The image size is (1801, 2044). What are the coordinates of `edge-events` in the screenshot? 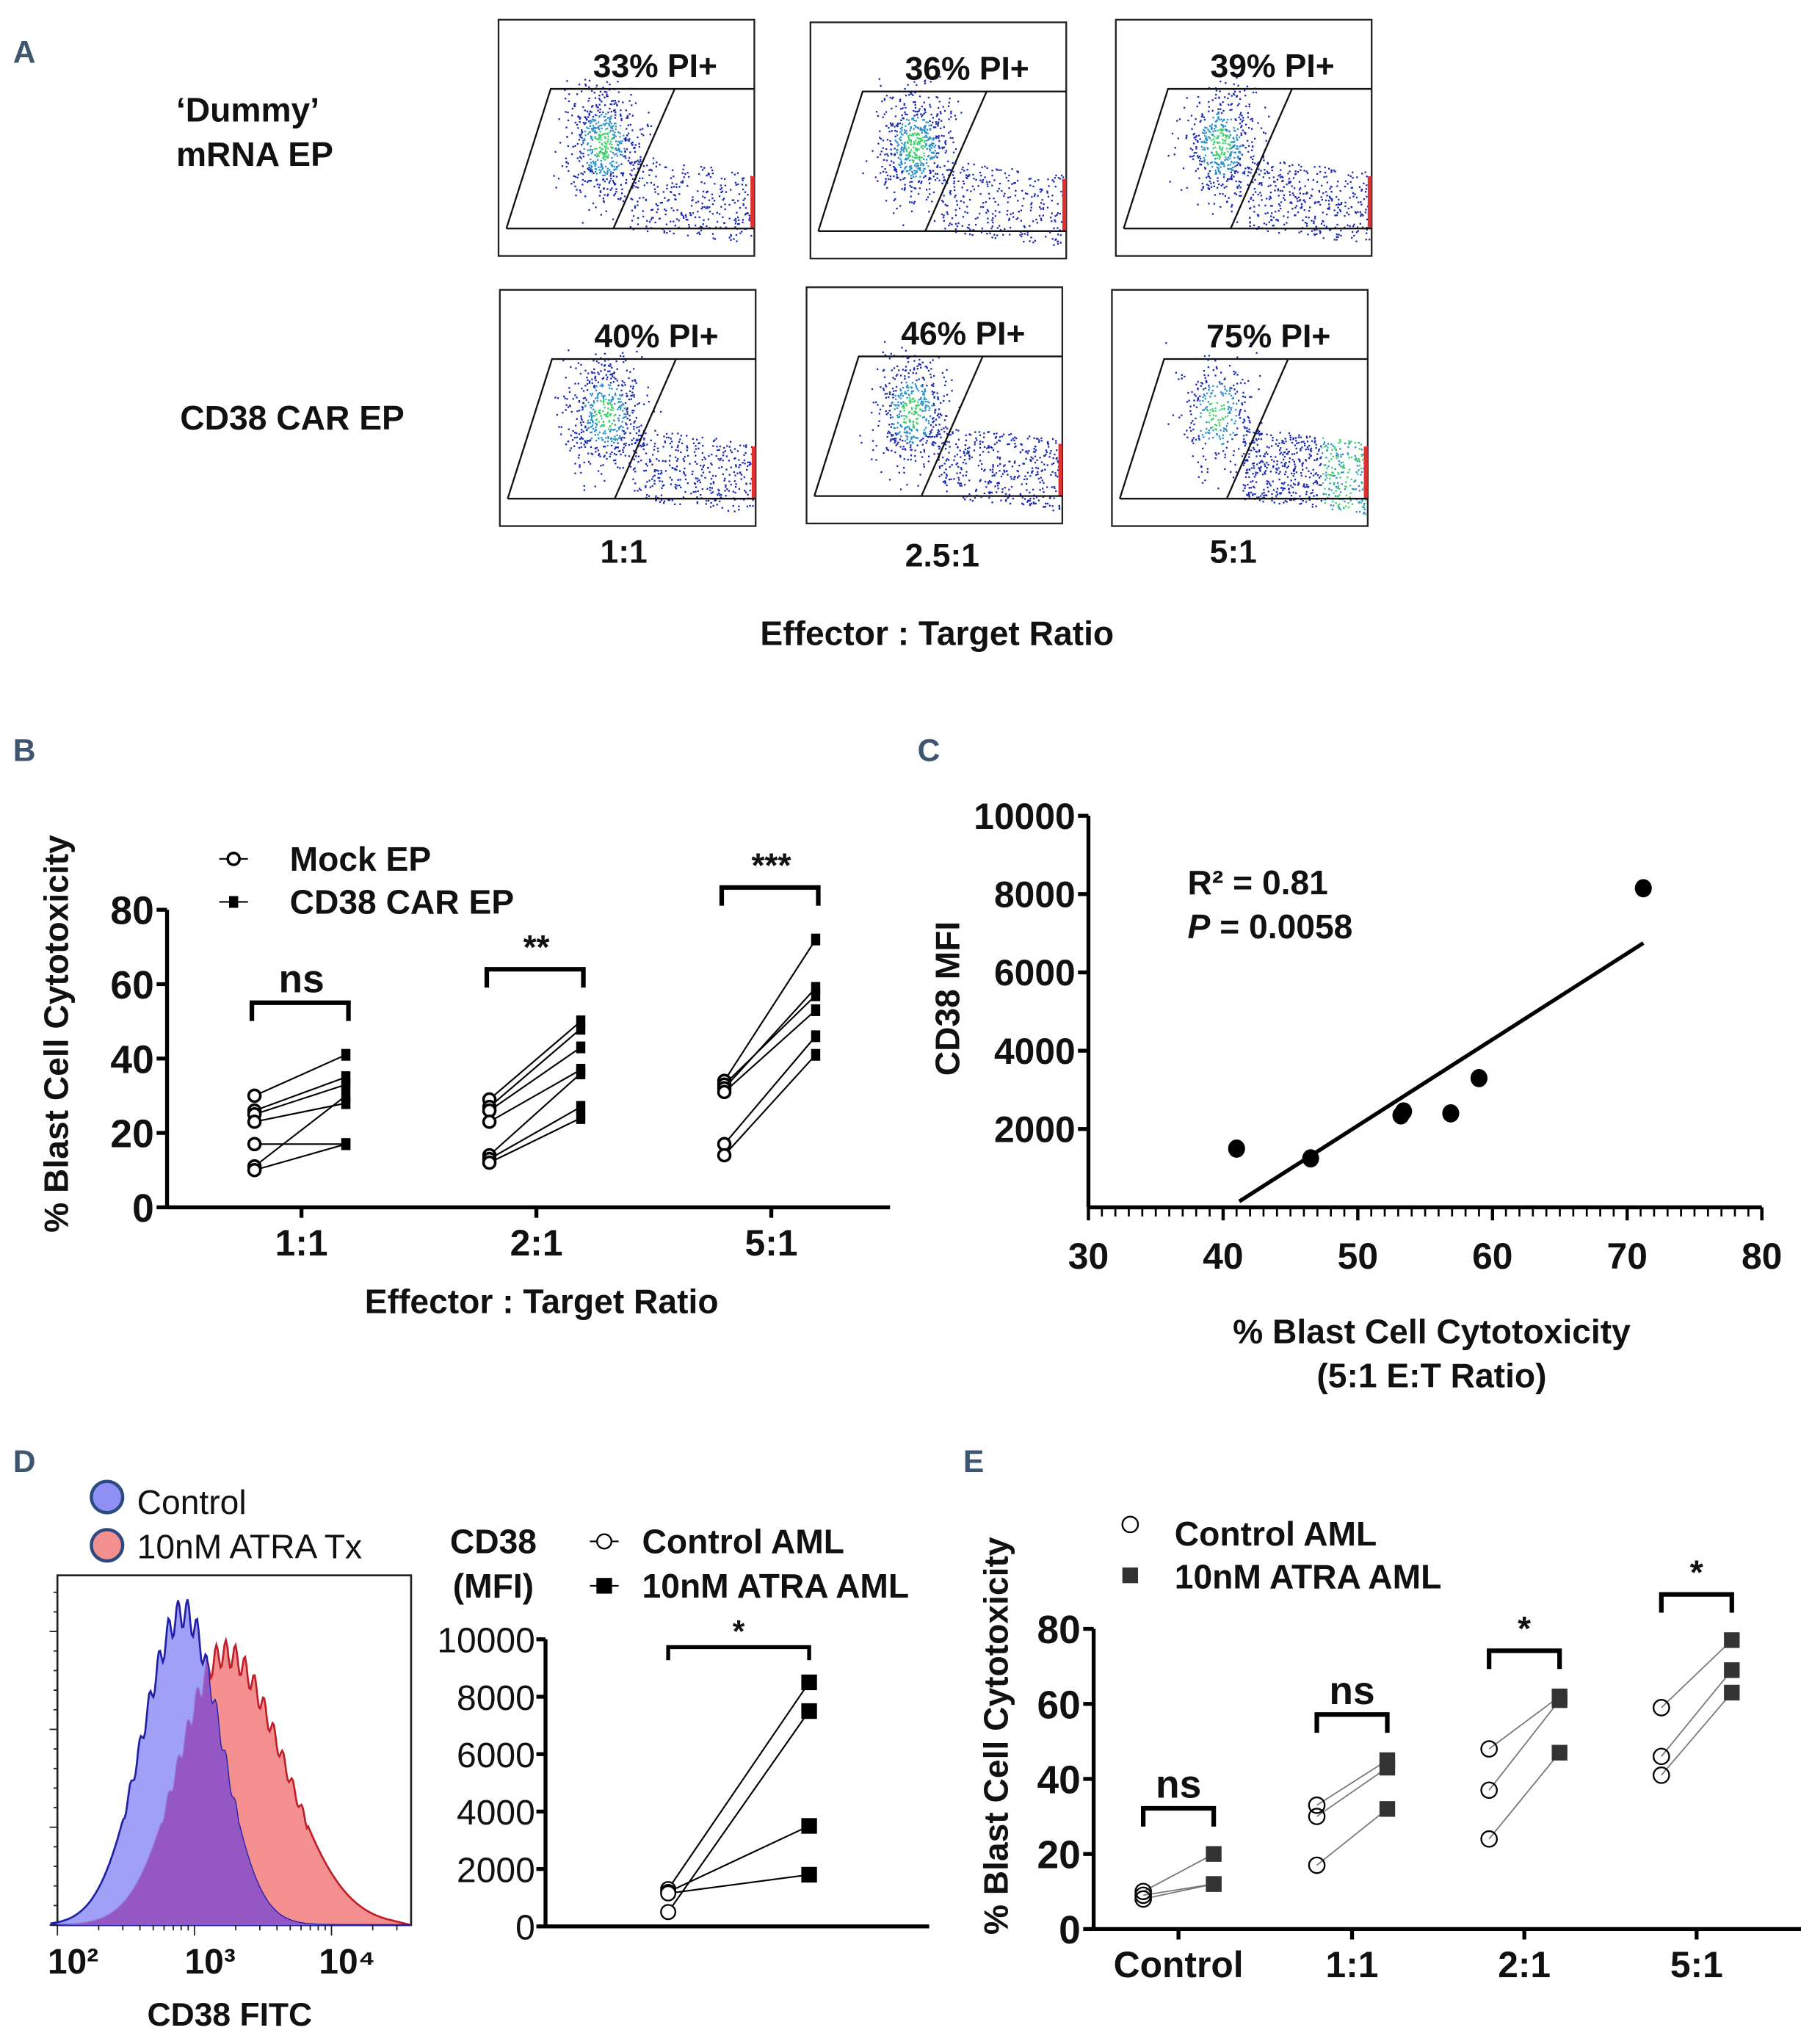 It's located at (753, 473).